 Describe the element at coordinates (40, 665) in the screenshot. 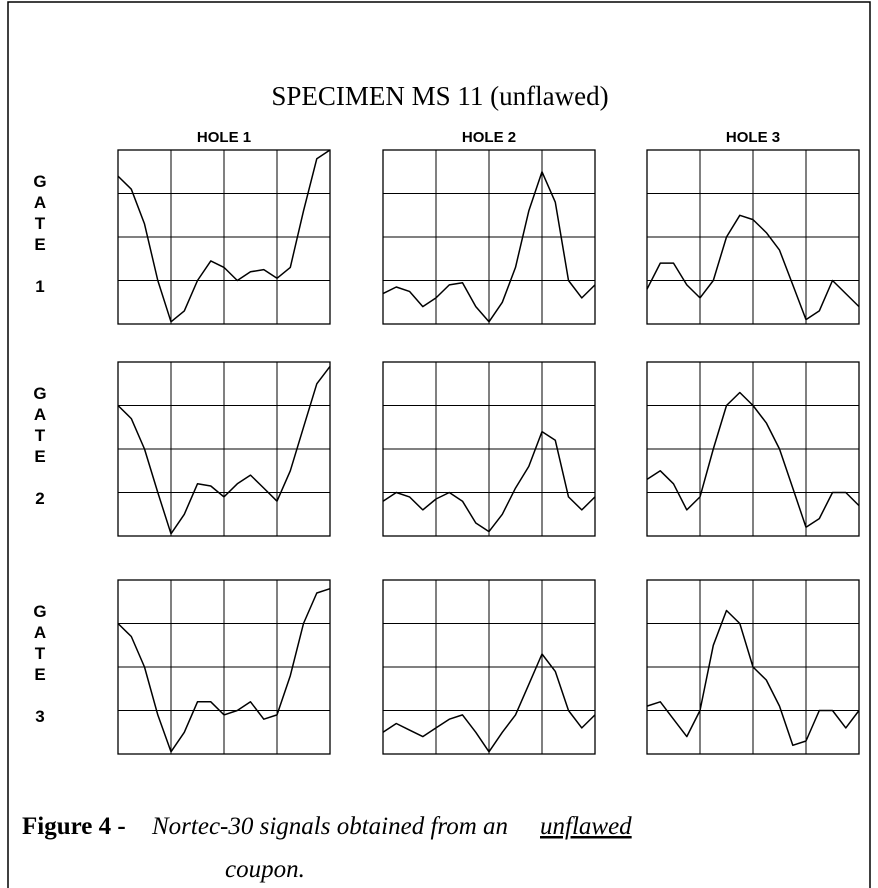

I see `row-label: GATE 3` at that location.